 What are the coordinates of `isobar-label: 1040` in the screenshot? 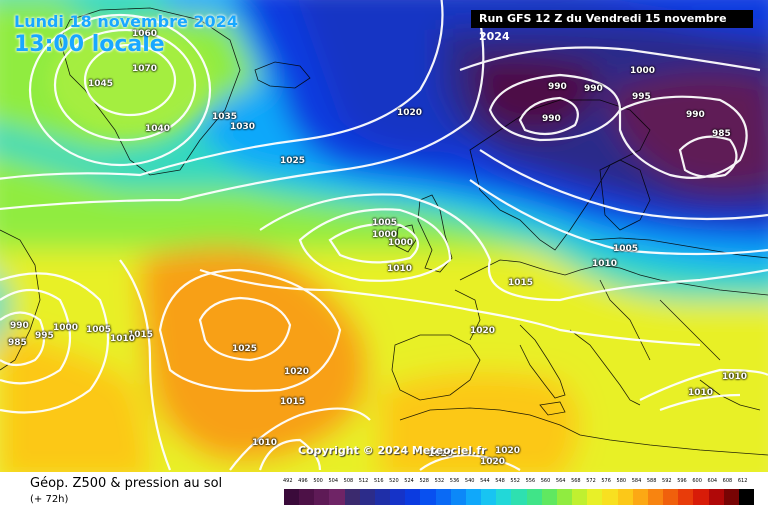 It's located at (158, 129).